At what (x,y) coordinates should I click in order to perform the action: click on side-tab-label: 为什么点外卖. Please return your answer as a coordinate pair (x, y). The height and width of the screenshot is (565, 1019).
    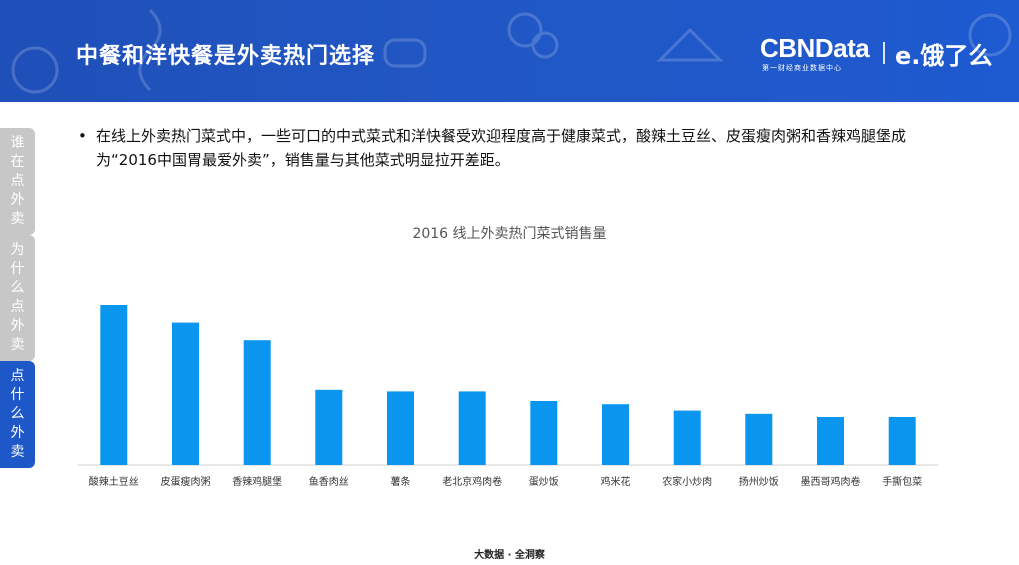
    Looking at the image, I should click on (17, 297).